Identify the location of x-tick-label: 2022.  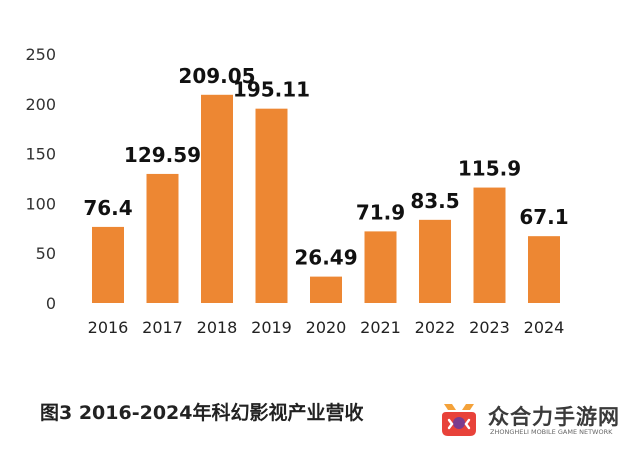
(435, 327).